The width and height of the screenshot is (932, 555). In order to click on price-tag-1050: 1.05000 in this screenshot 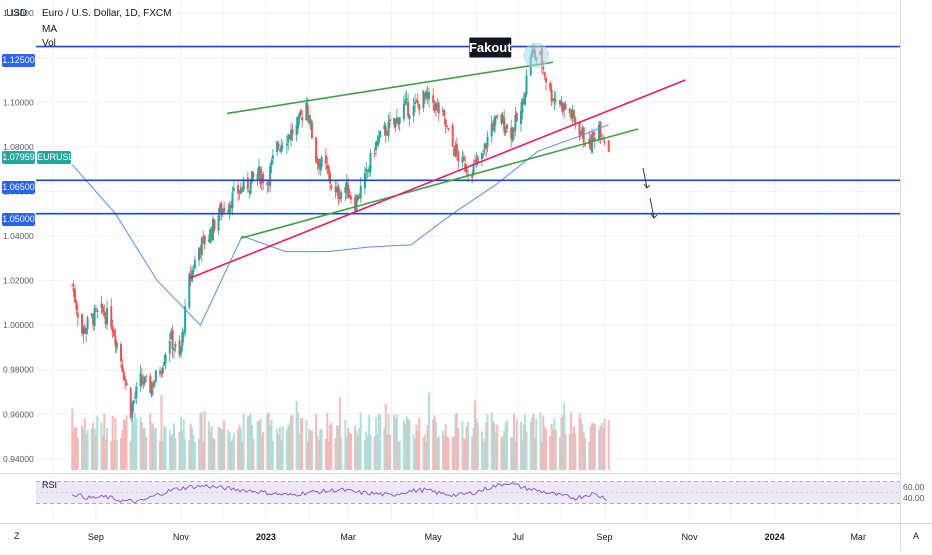, I will do `click(18, 219)`.